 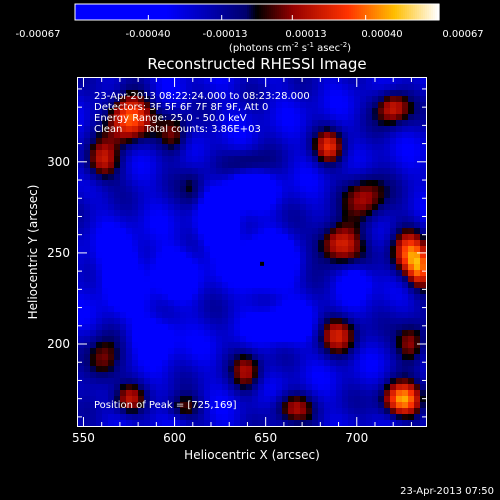 What do you see at coordinates (462, 34) in the screenshot?
I see `colorbar-tick-label: 0.00067` at bounding box center [462, 34].